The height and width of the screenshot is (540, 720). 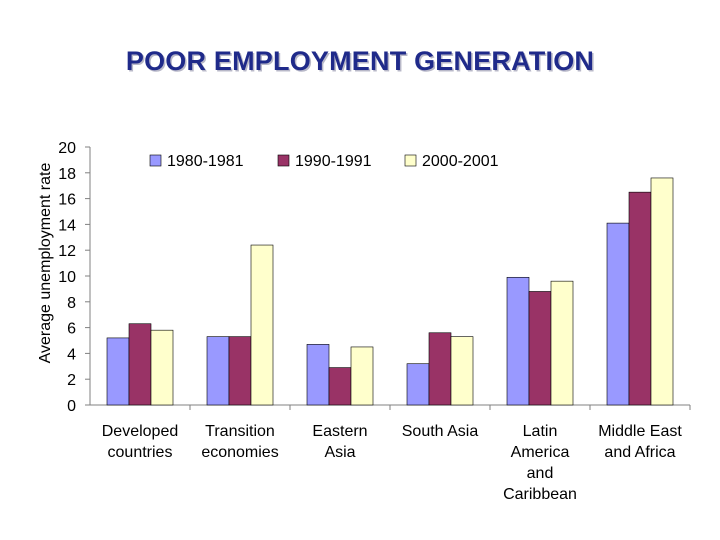 What do you see at coordinates (460, 161) in the screenshot?
I see `legend-label: 2000-2001` at bounding box center [460, 161].